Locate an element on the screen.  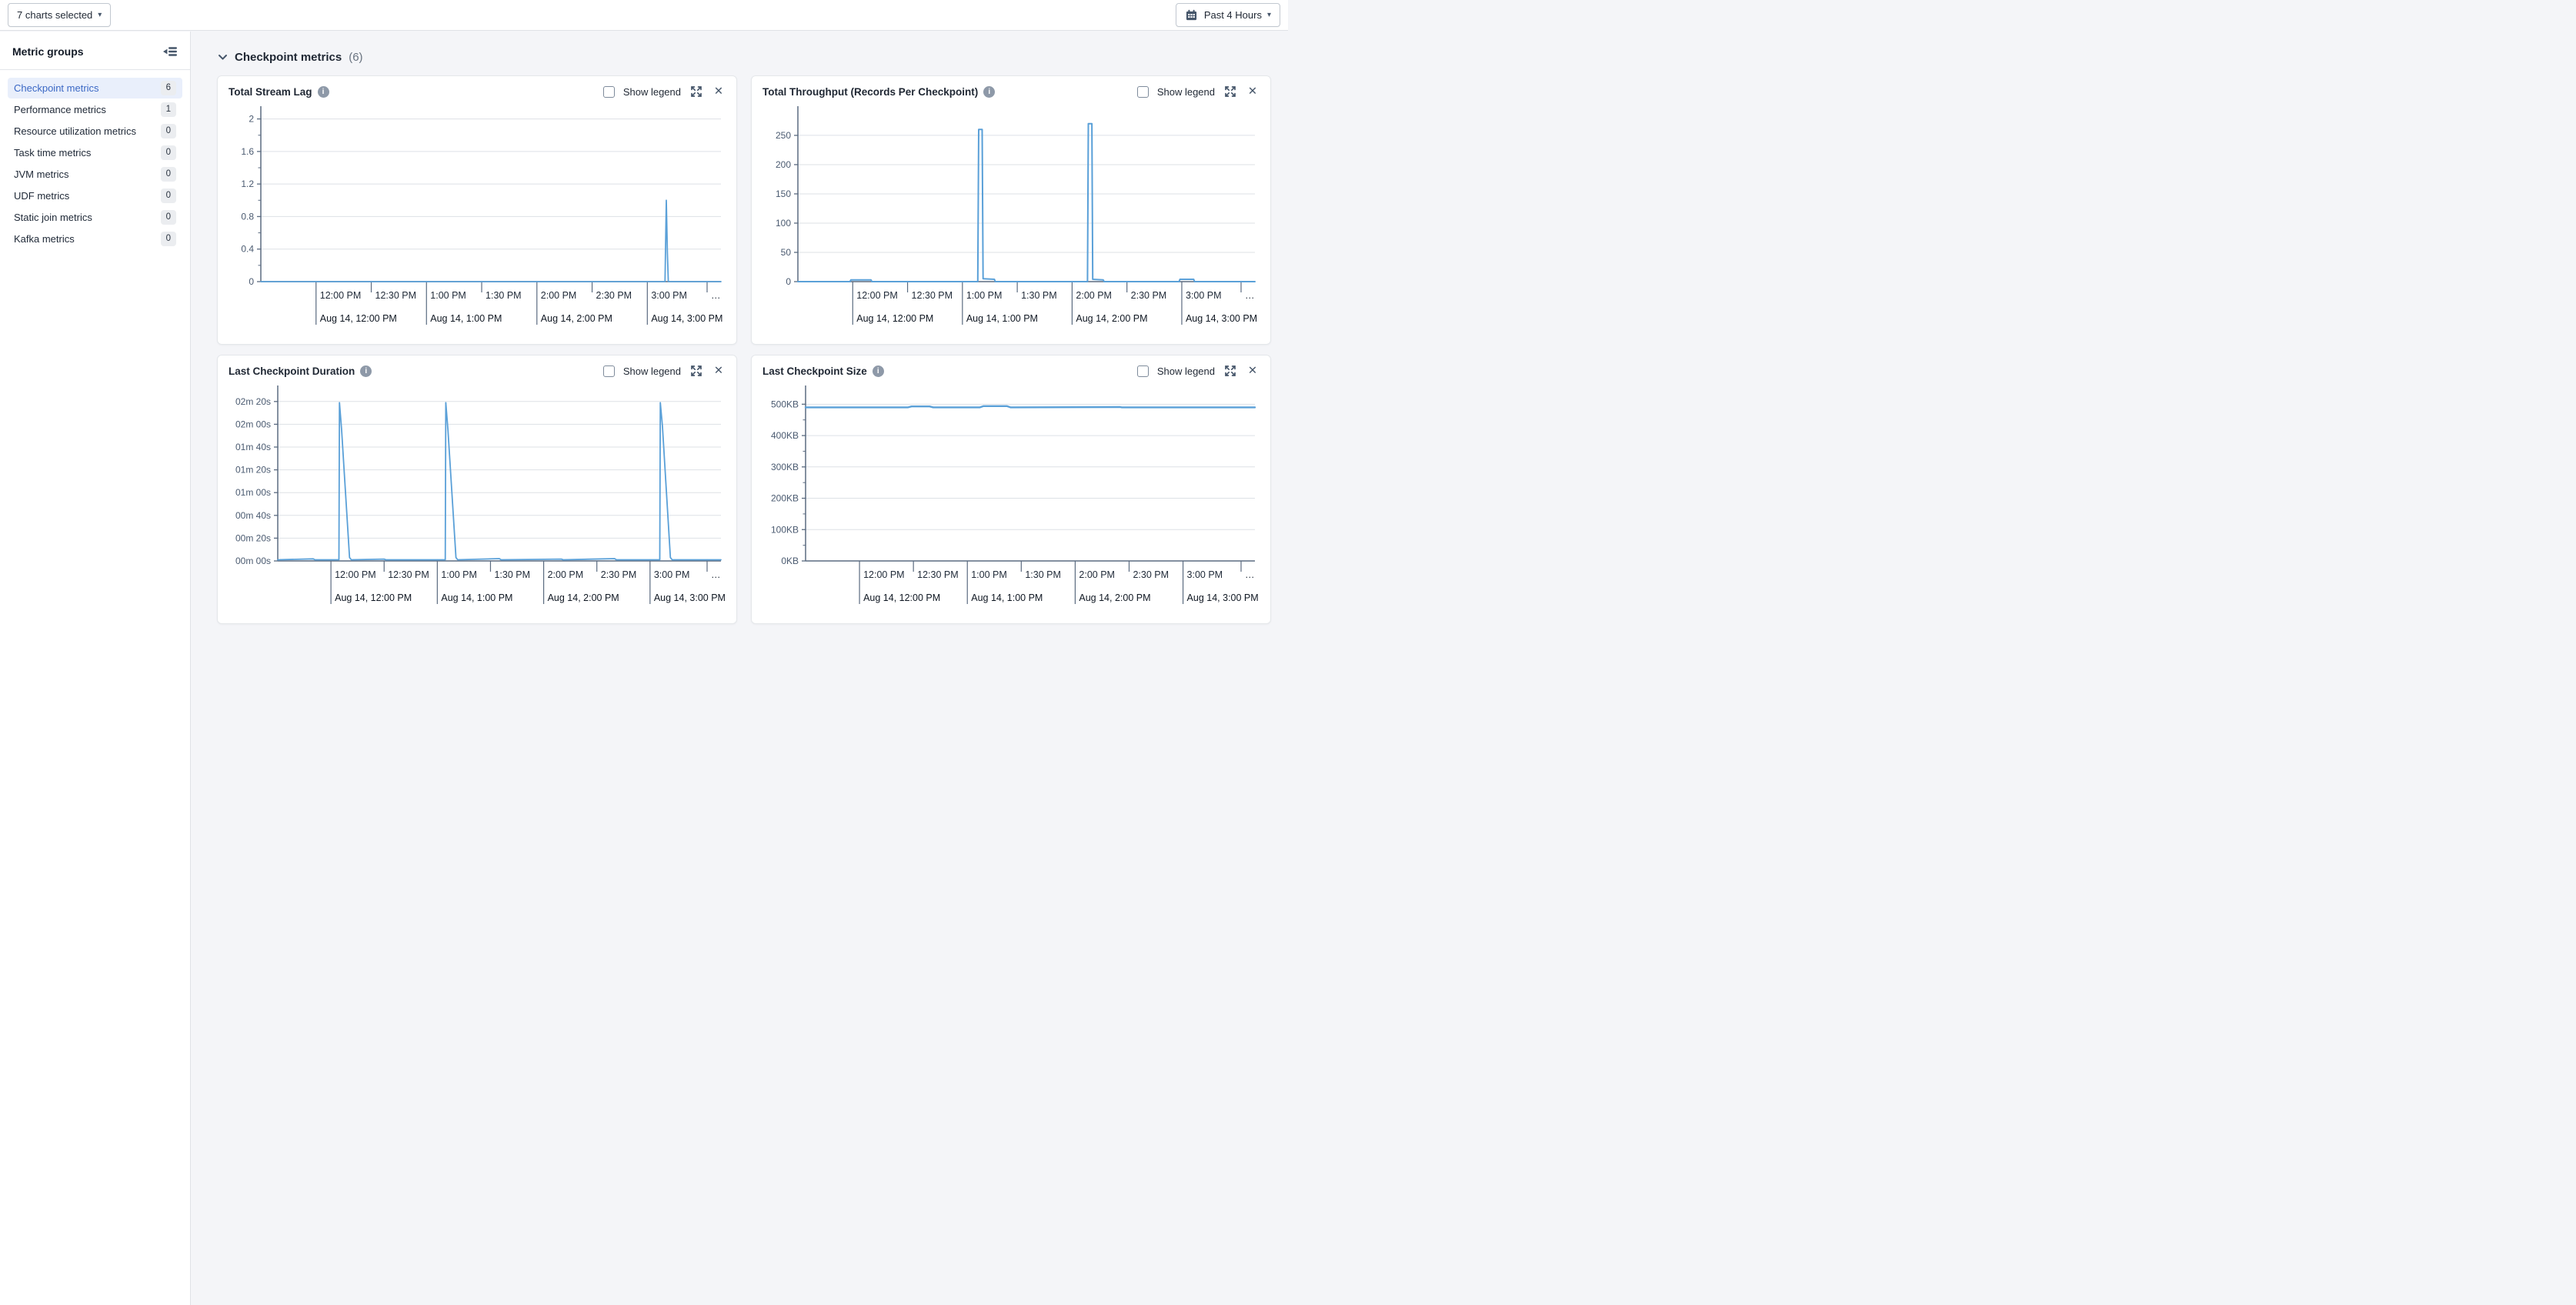
svg-text: 02m 00s is located at coordinates (253, 424).